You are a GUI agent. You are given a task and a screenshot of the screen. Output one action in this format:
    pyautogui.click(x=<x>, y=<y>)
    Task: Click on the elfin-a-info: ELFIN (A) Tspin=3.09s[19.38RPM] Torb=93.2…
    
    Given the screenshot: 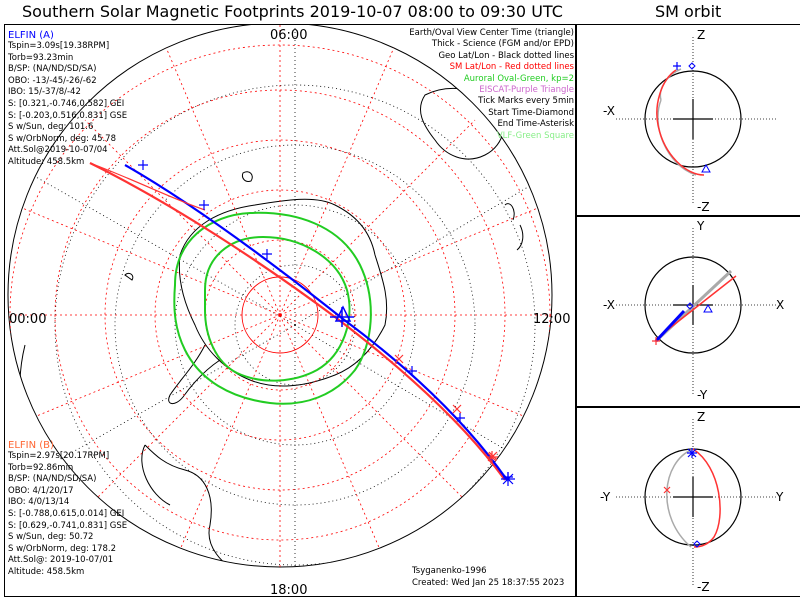 What is the action you would take?
    pyautogui.click(x=67, y=99)
    